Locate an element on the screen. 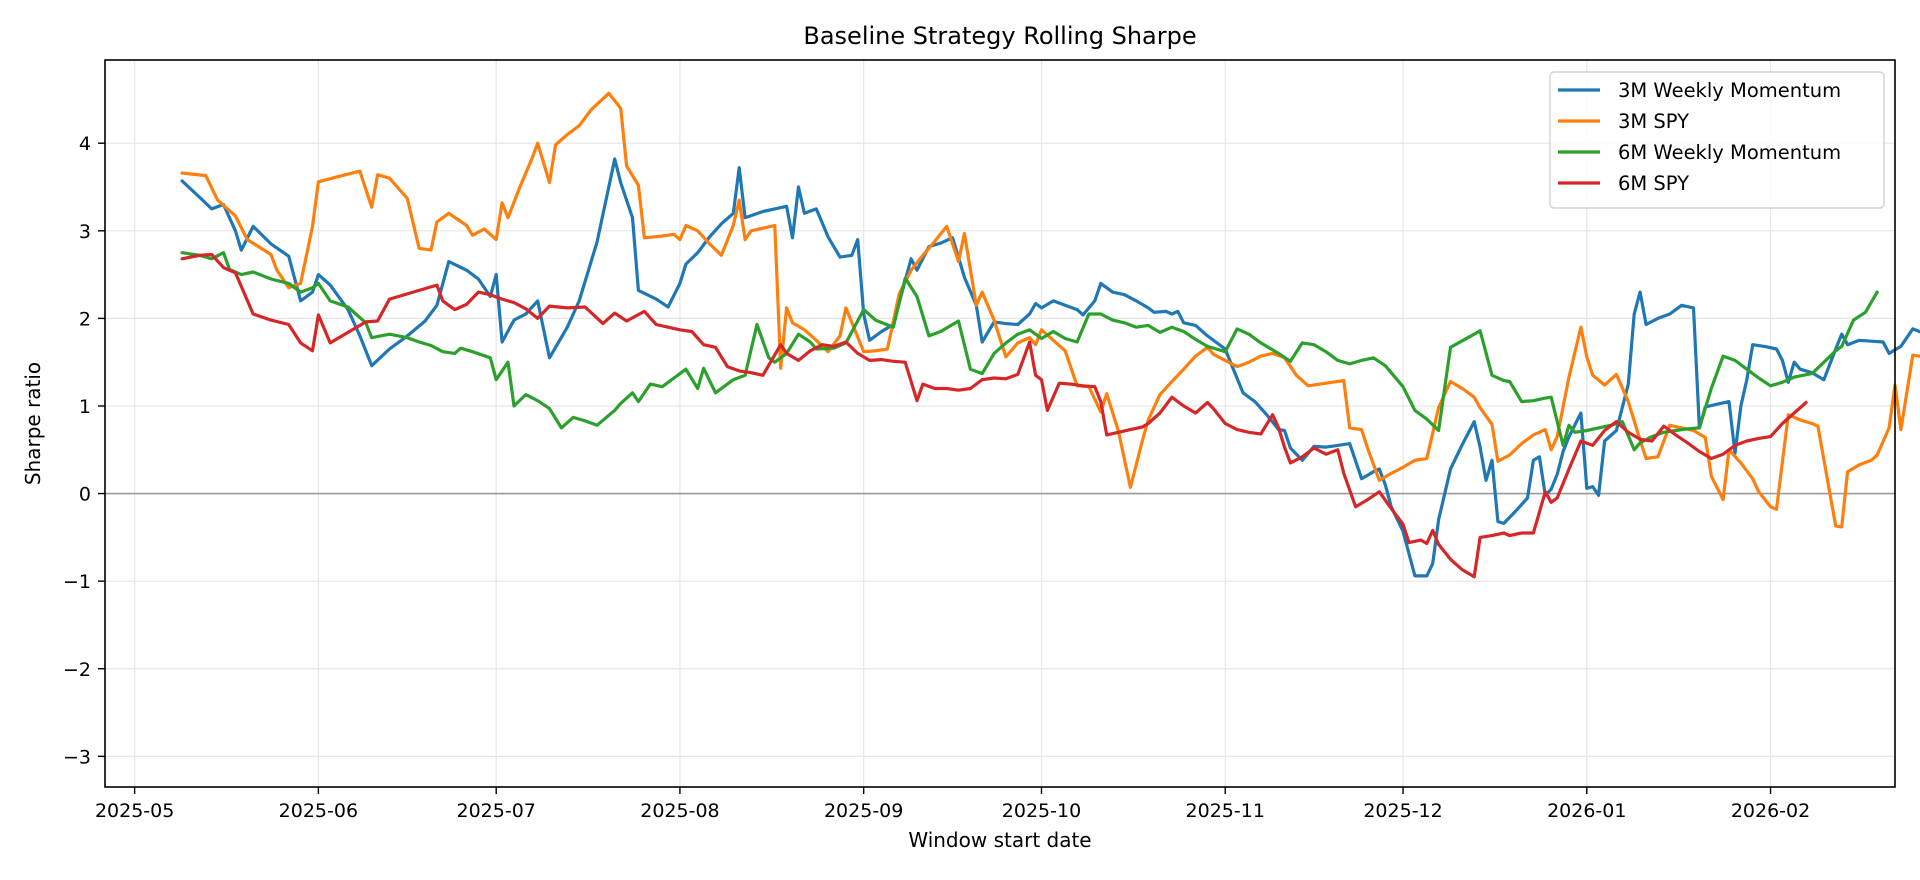 The height and width of the screenshot is (880, 1920). x-tick-label: 2025-09 is located at coordinates (863, 811).